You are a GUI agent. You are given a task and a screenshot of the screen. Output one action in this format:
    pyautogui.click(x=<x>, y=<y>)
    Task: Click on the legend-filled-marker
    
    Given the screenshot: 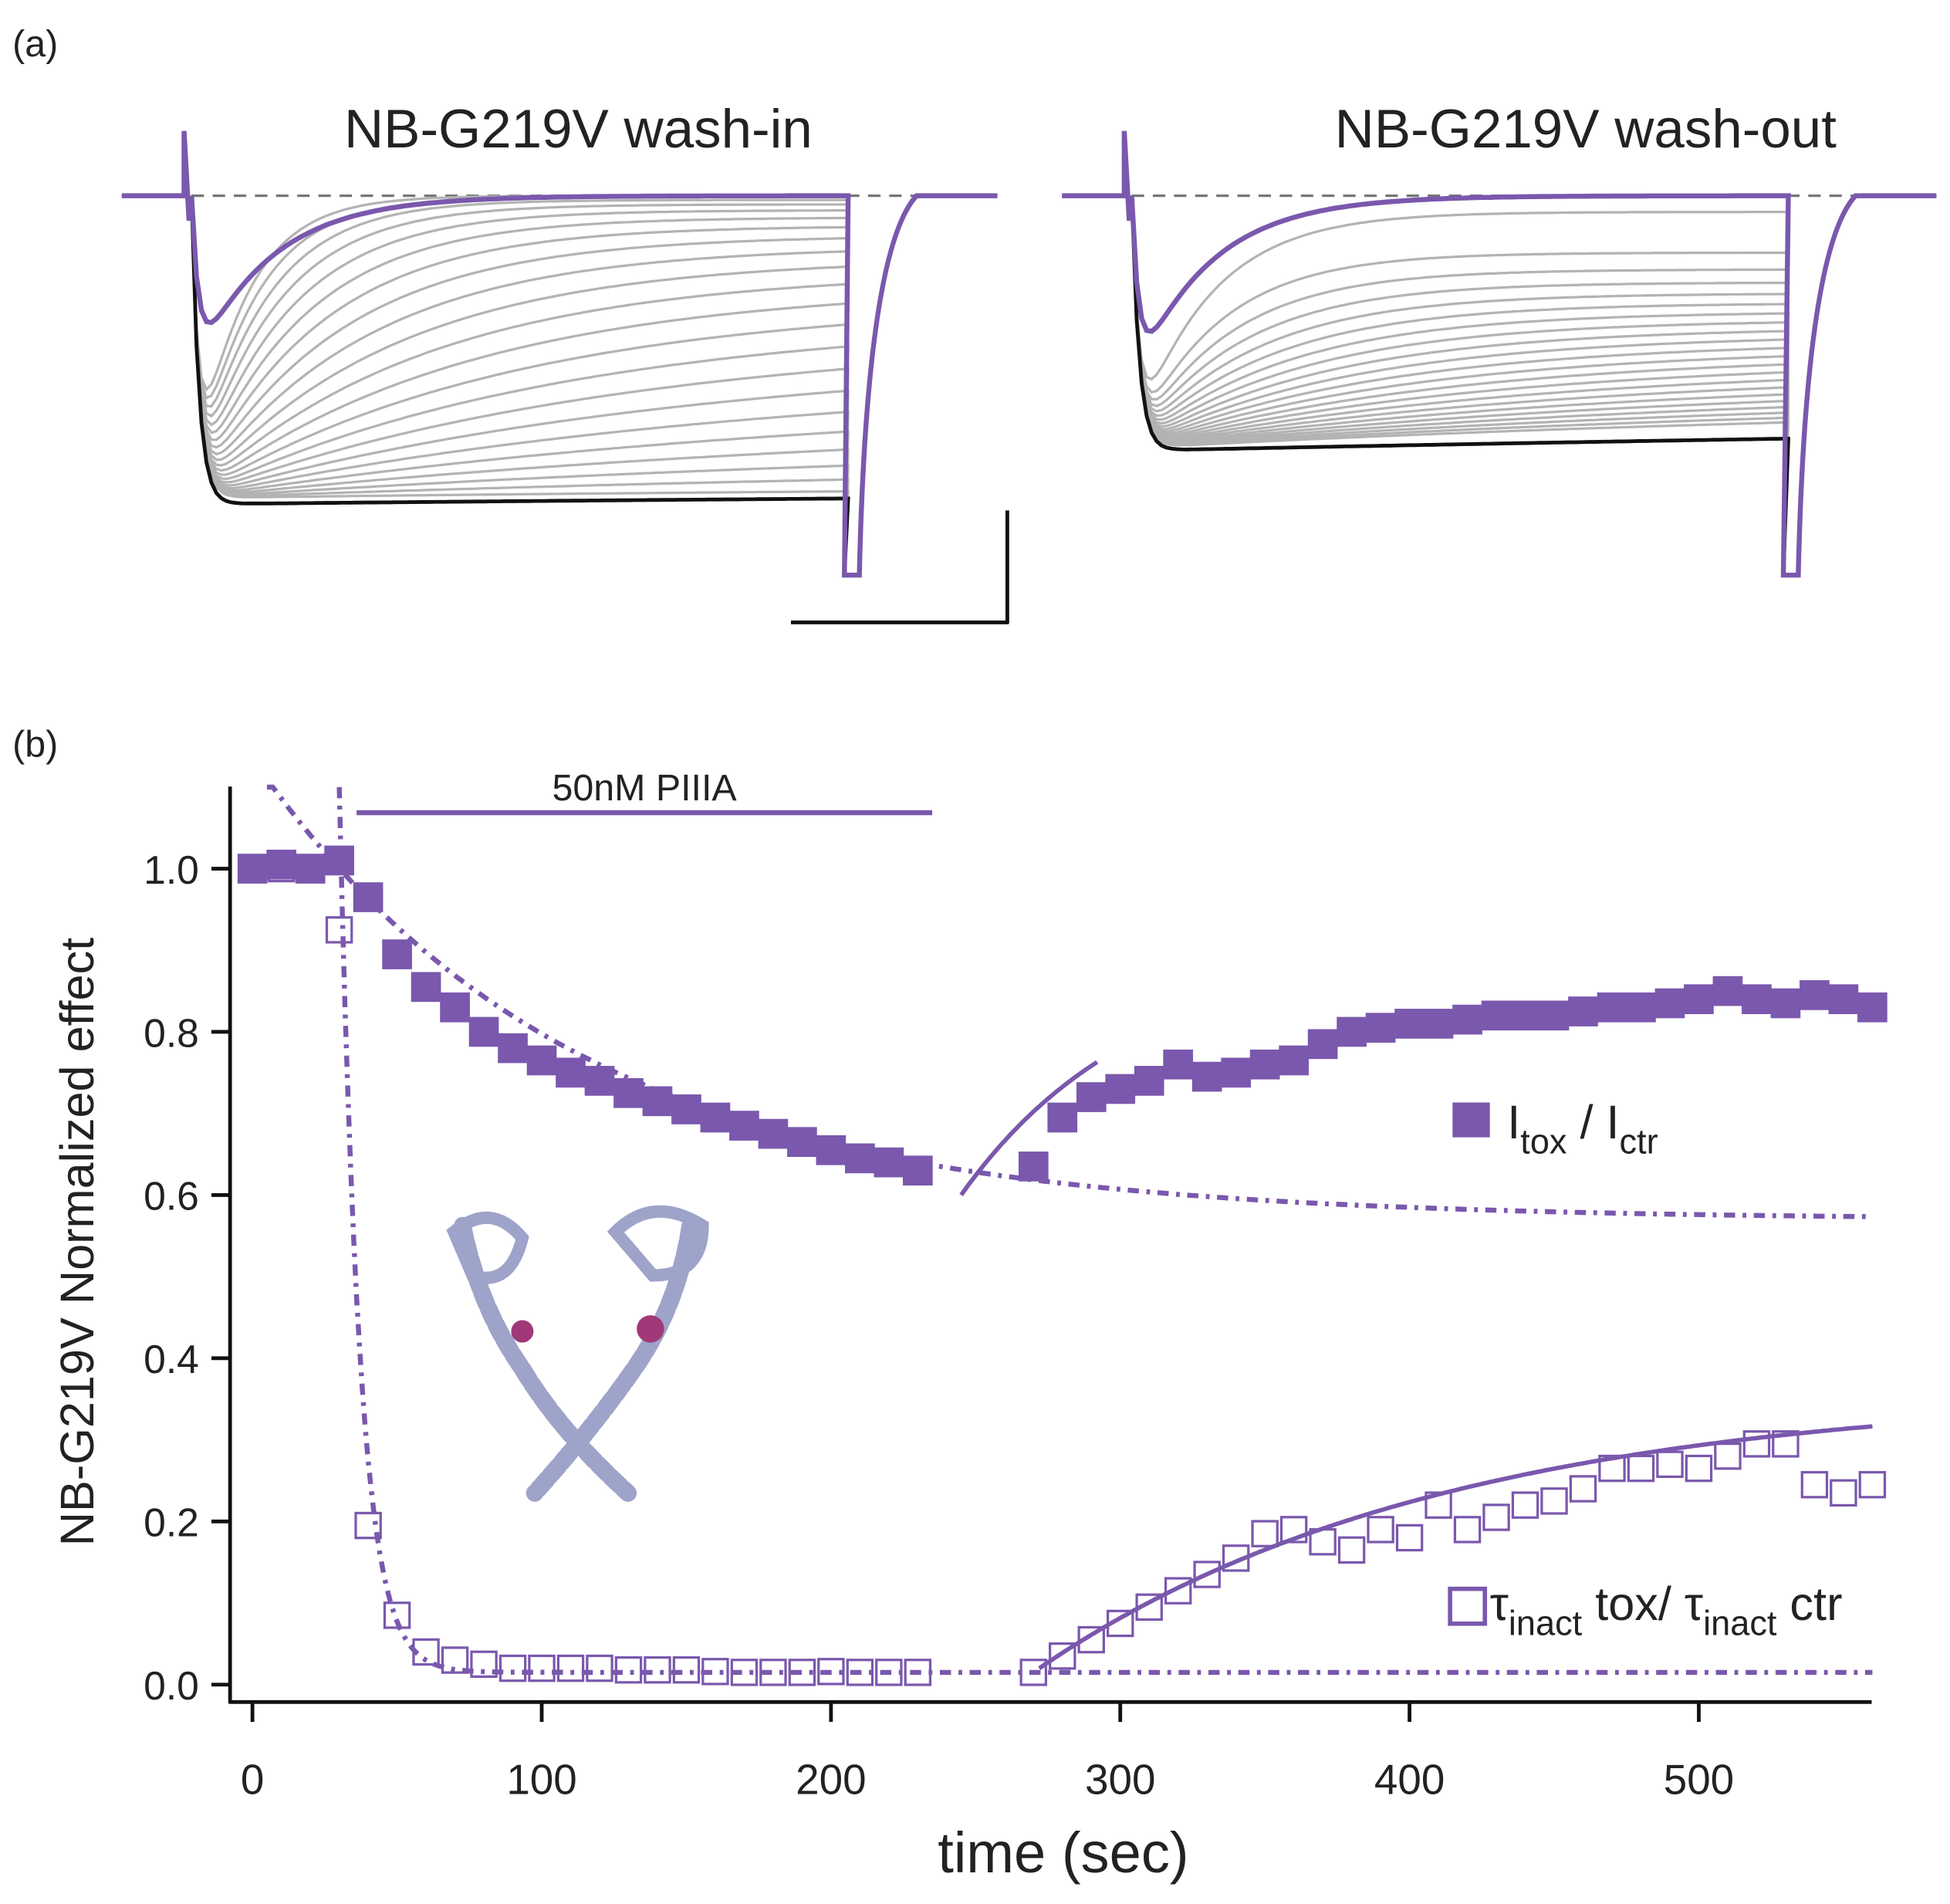 What is the action you would take?
    pyautogui.click(x=1471, y=1120)
    